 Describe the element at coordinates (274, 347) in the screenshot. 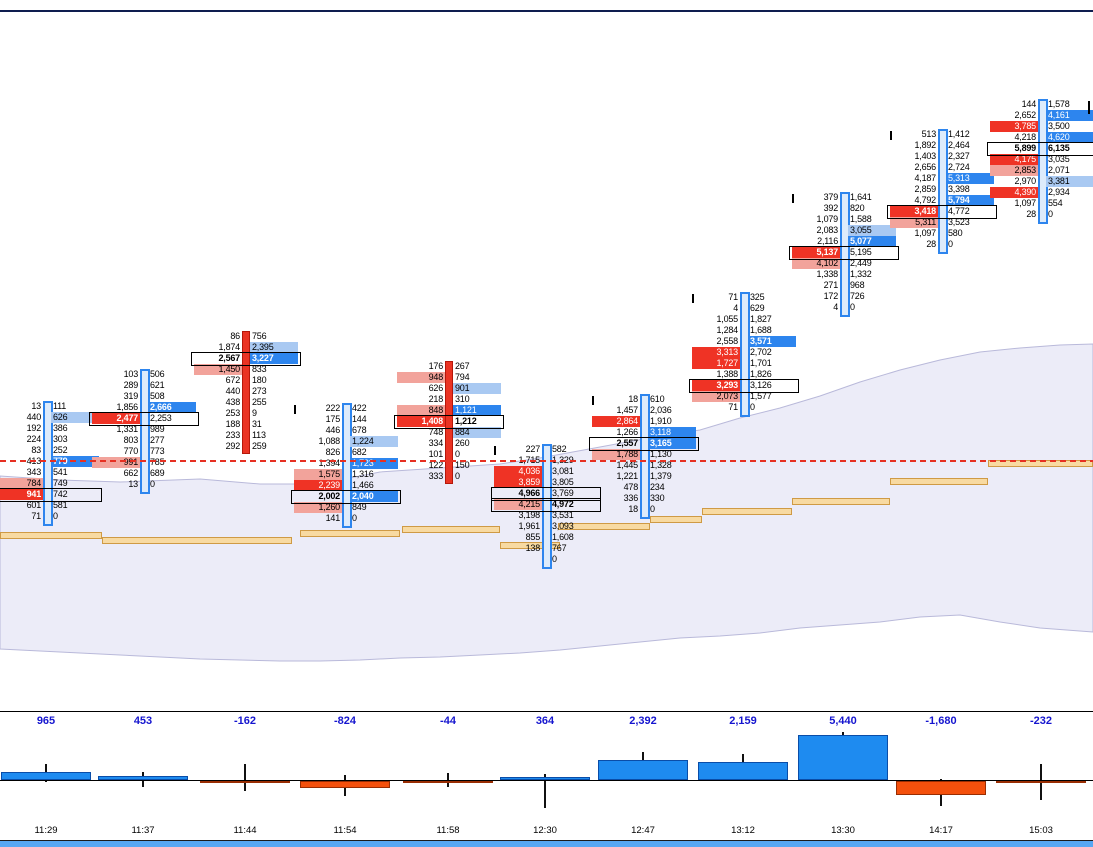

I see `ask-cell: 2,395` at that location.